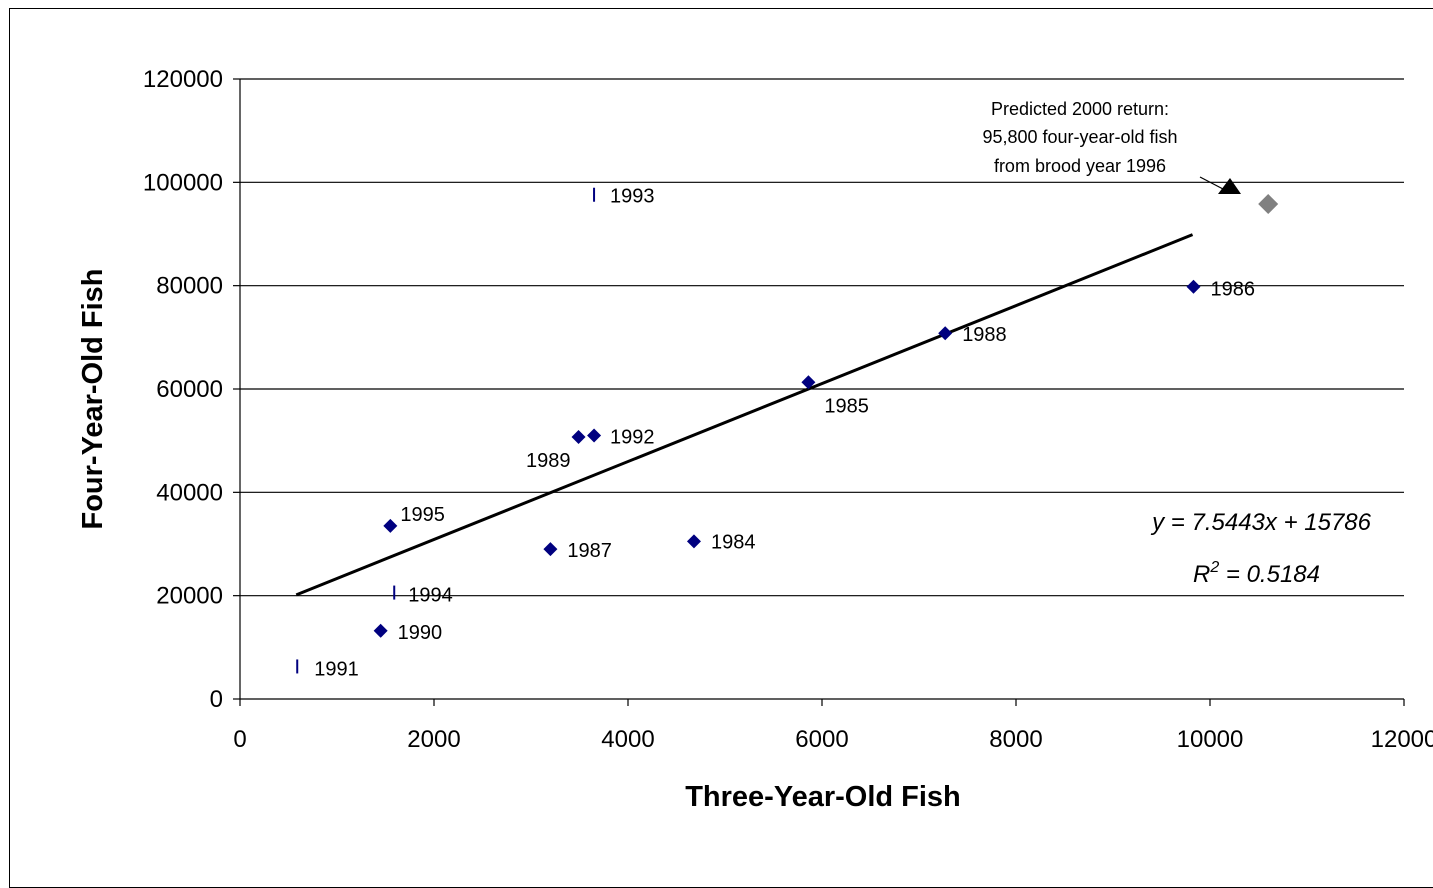 The width and height of the screenshot is (1433, 888). Describe the element at coordinates (846, 406) in the screenshot. I see `point-label-1985: 1985` at that location.